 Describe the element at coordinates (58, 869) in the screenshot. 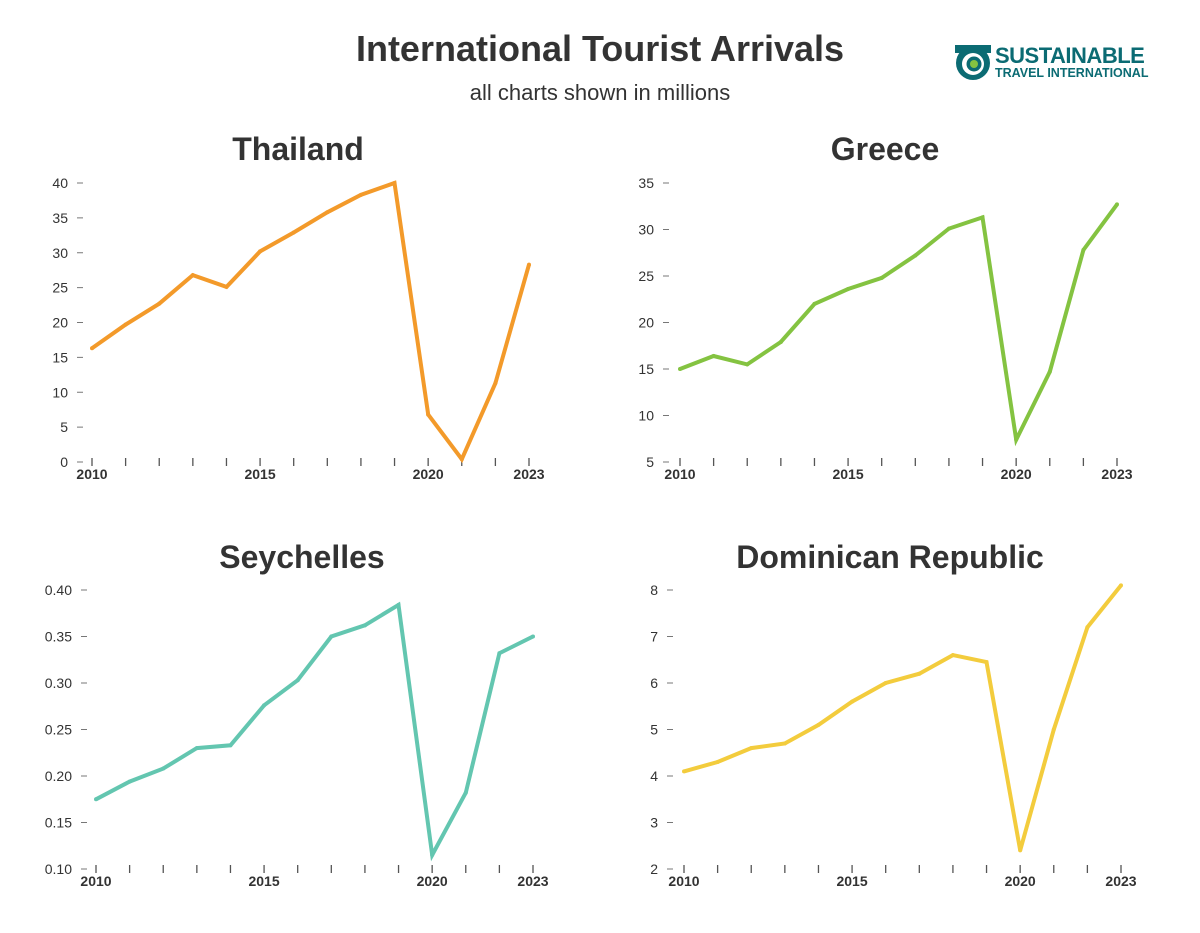

I see `y-tick-label: 0.10` at that location.